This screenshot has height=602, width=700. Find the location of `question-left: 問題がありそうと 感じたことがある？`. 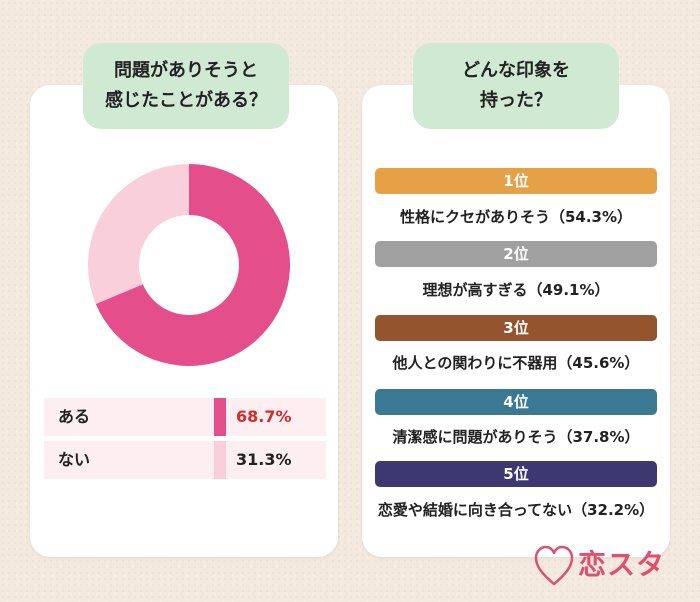

question-left: 問題がありそうと 感じたことがある？ is located at coordinates (186, 85).